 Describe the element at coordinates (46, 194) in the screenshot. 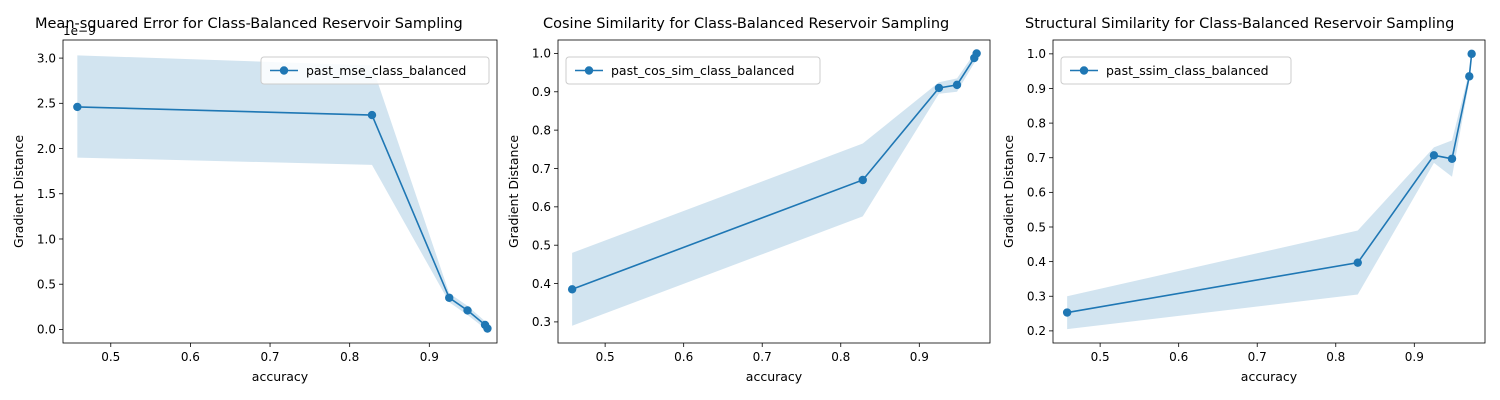

I see `y-tick-label: 1.5` at that location.